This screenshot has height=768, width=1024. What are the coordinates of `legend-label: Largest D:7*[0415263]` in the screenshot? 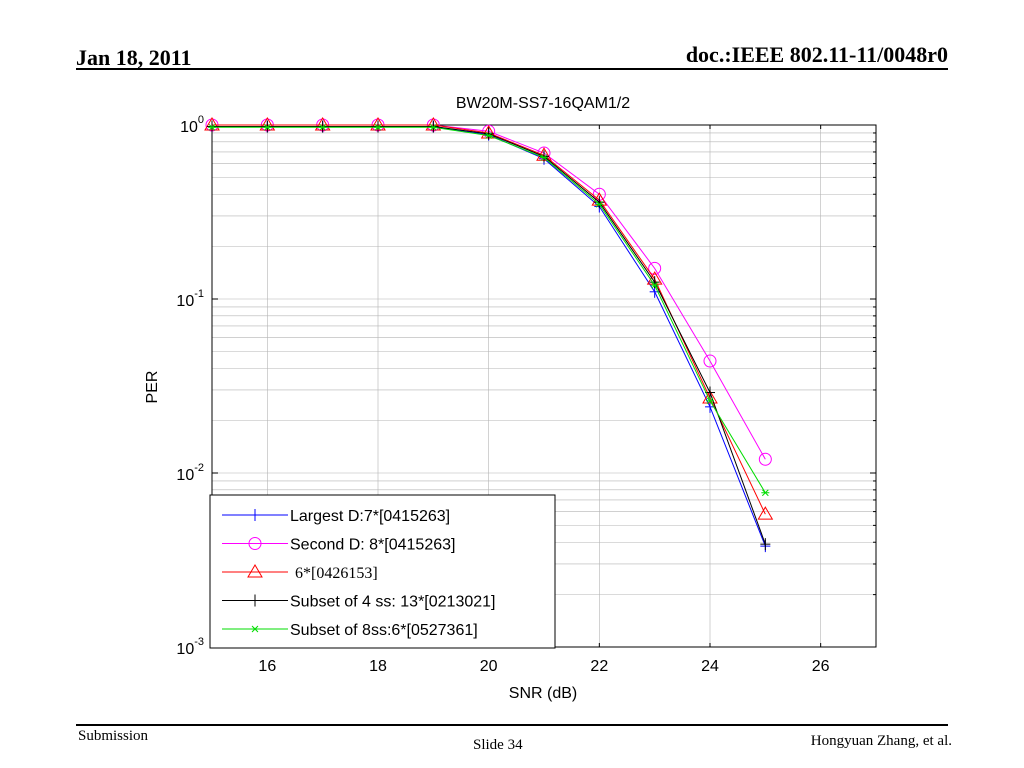 It's located at (370, 516).